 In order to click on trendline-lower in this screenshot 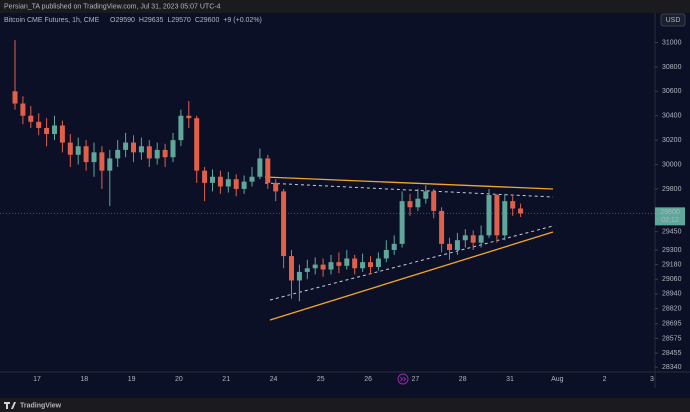, I will do `click(411, 276)`.